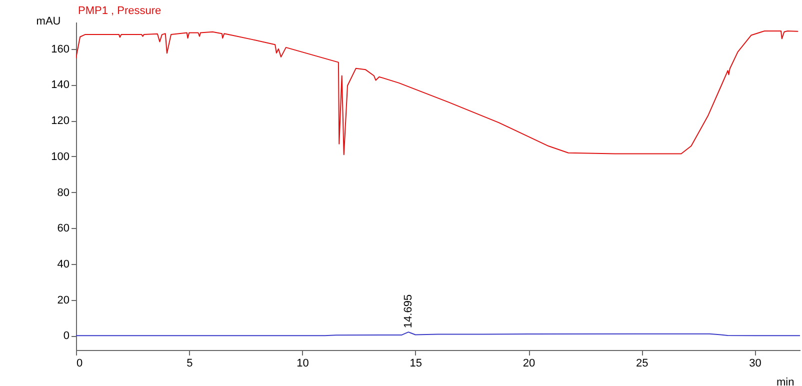 This screenshot has width=802, height=386. I want to click on y-tick-label: 60, so click(63, 228).